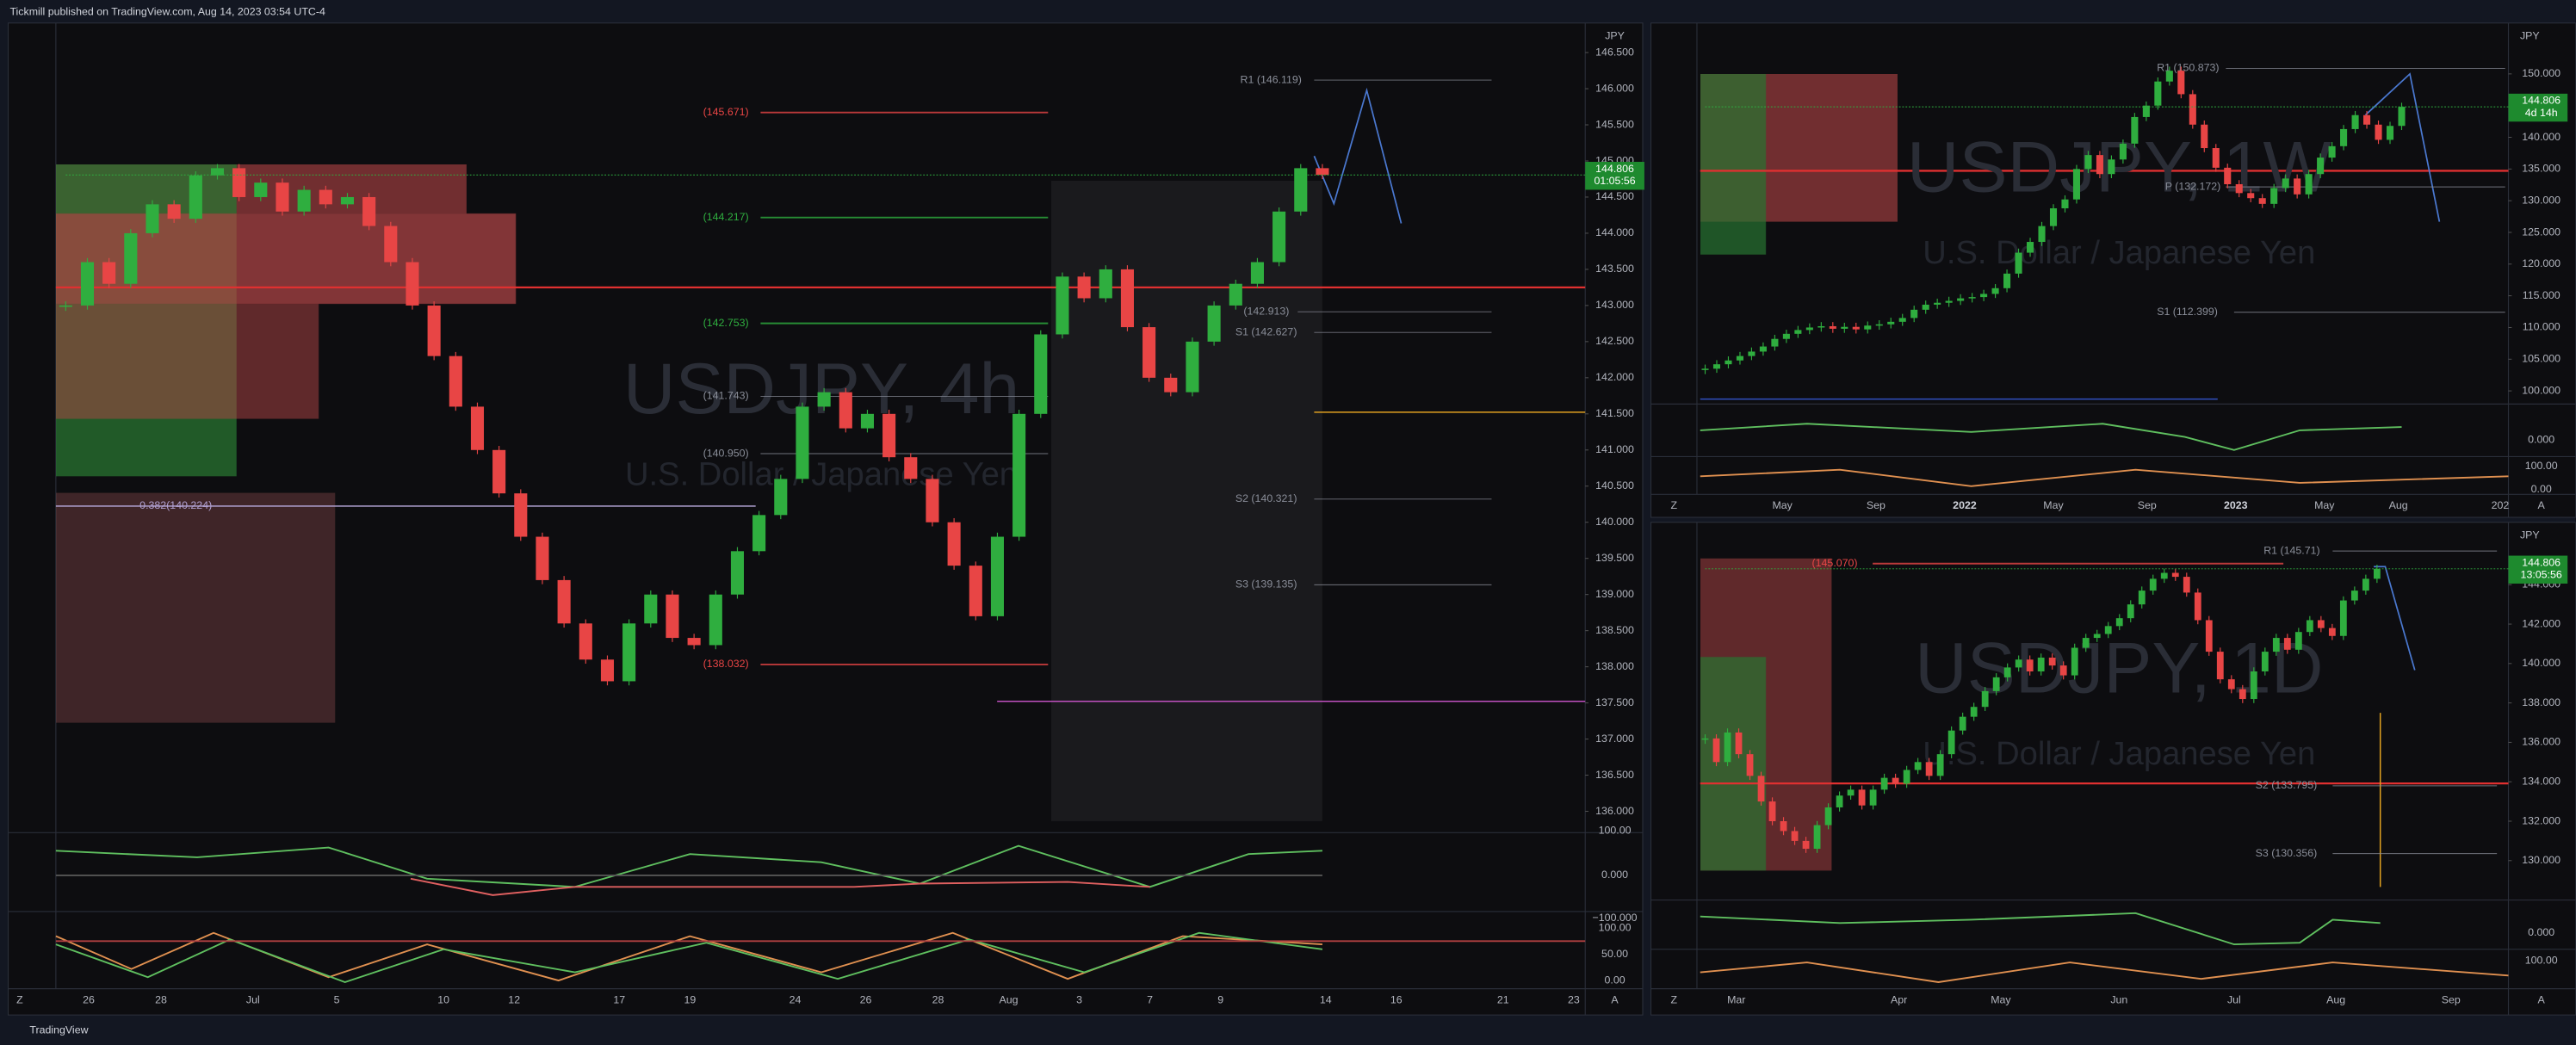  I want to click on x-tick-label: Apr, so click(1899, 999).